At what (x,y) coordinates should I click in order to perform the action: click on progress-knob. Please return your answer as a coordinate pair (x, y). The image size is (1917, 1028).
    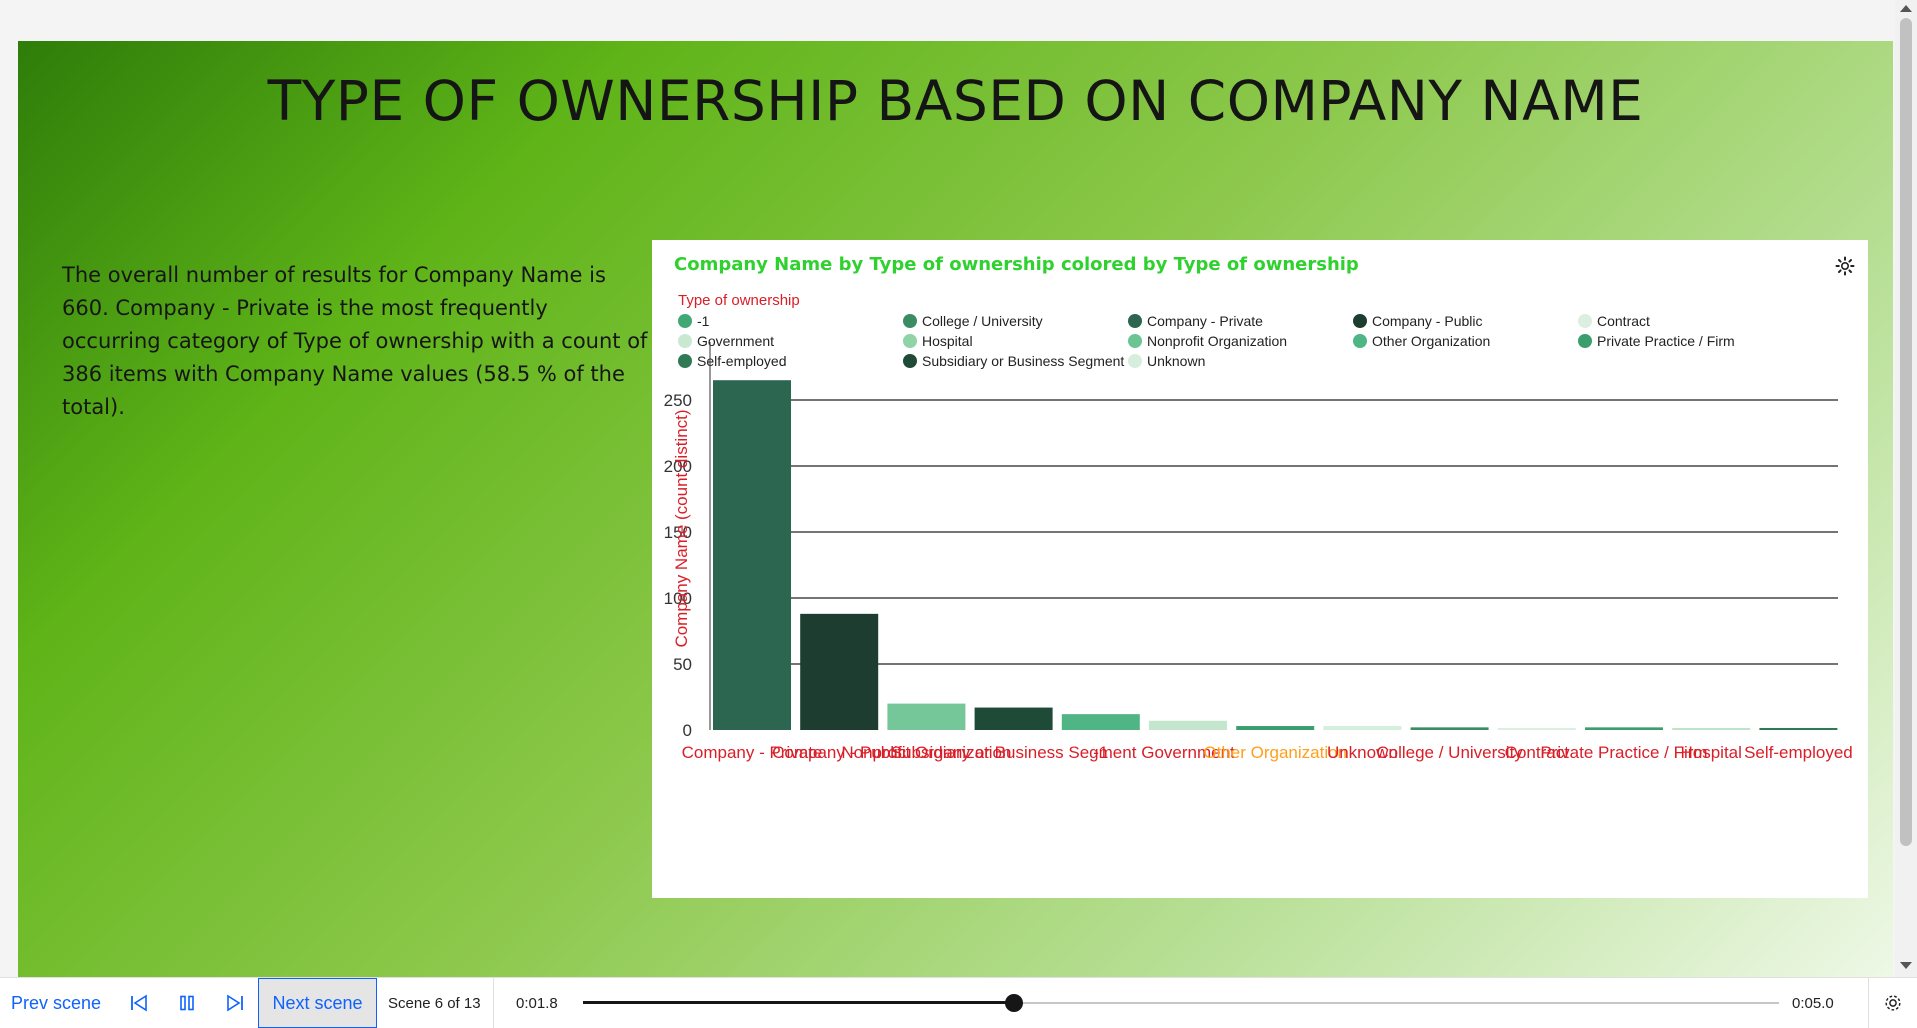
    Looking at the image, I should click on (1013, 1003).